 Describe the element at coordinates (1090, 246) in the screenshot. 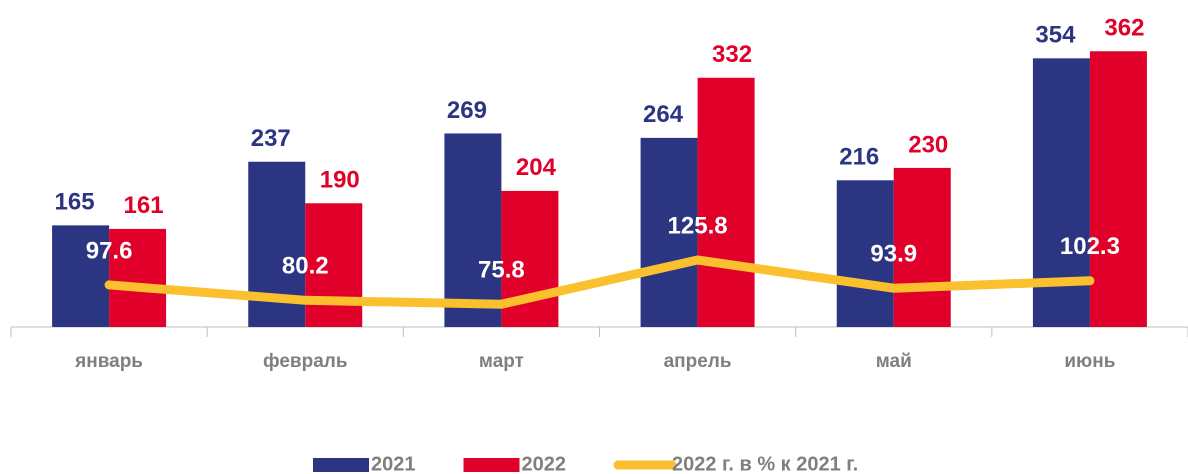

I see `line-value-label: 102.3` at that location.